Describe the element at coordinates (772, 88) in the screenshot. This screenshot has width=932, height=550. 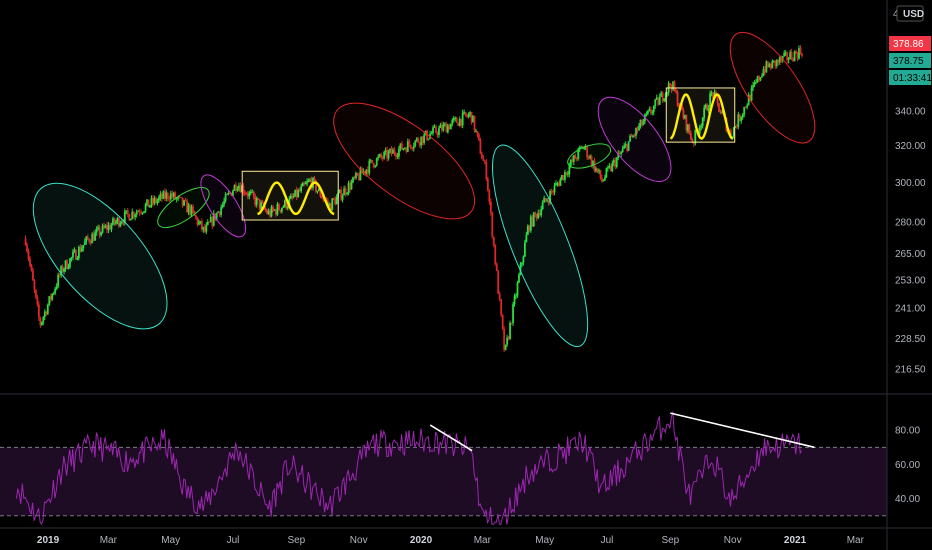
I see `pattern-ellipse-red` at that location.